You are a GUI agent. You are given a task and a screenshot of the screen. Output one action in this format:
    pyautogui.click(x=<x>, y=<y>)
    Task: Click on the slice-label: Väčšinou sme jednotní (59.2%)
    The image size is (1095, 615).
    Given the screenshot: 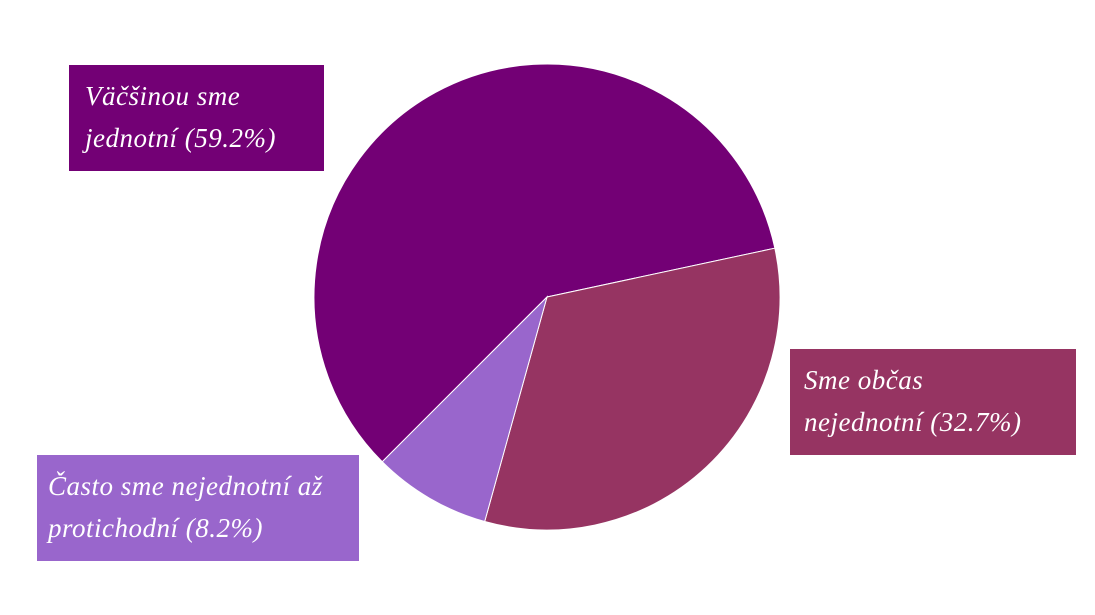 What is the action you would take?
    pyautogui.click(x=196, y=118)
    